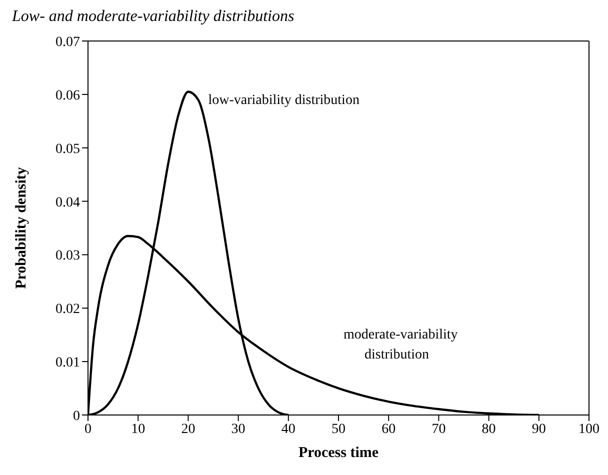 This screenshot has height=475, width=608. What do you see at coordinates (539, 429) in the screenshot?
I see `x-tick-label: 90` at bounding box center [539, 429].